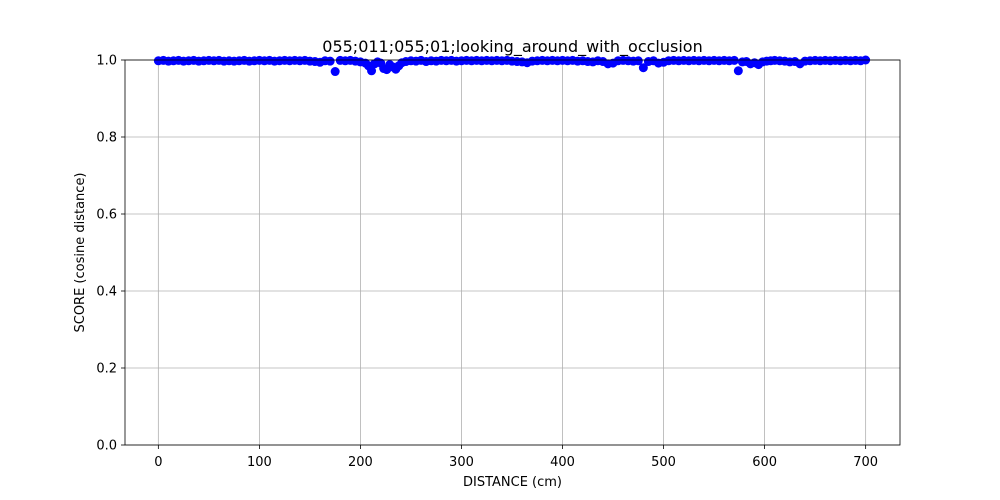  What do you see at coordinates (461, 462) in the screenshot?
I see `x-tick-label: 300` at bounding box center [461, 462].